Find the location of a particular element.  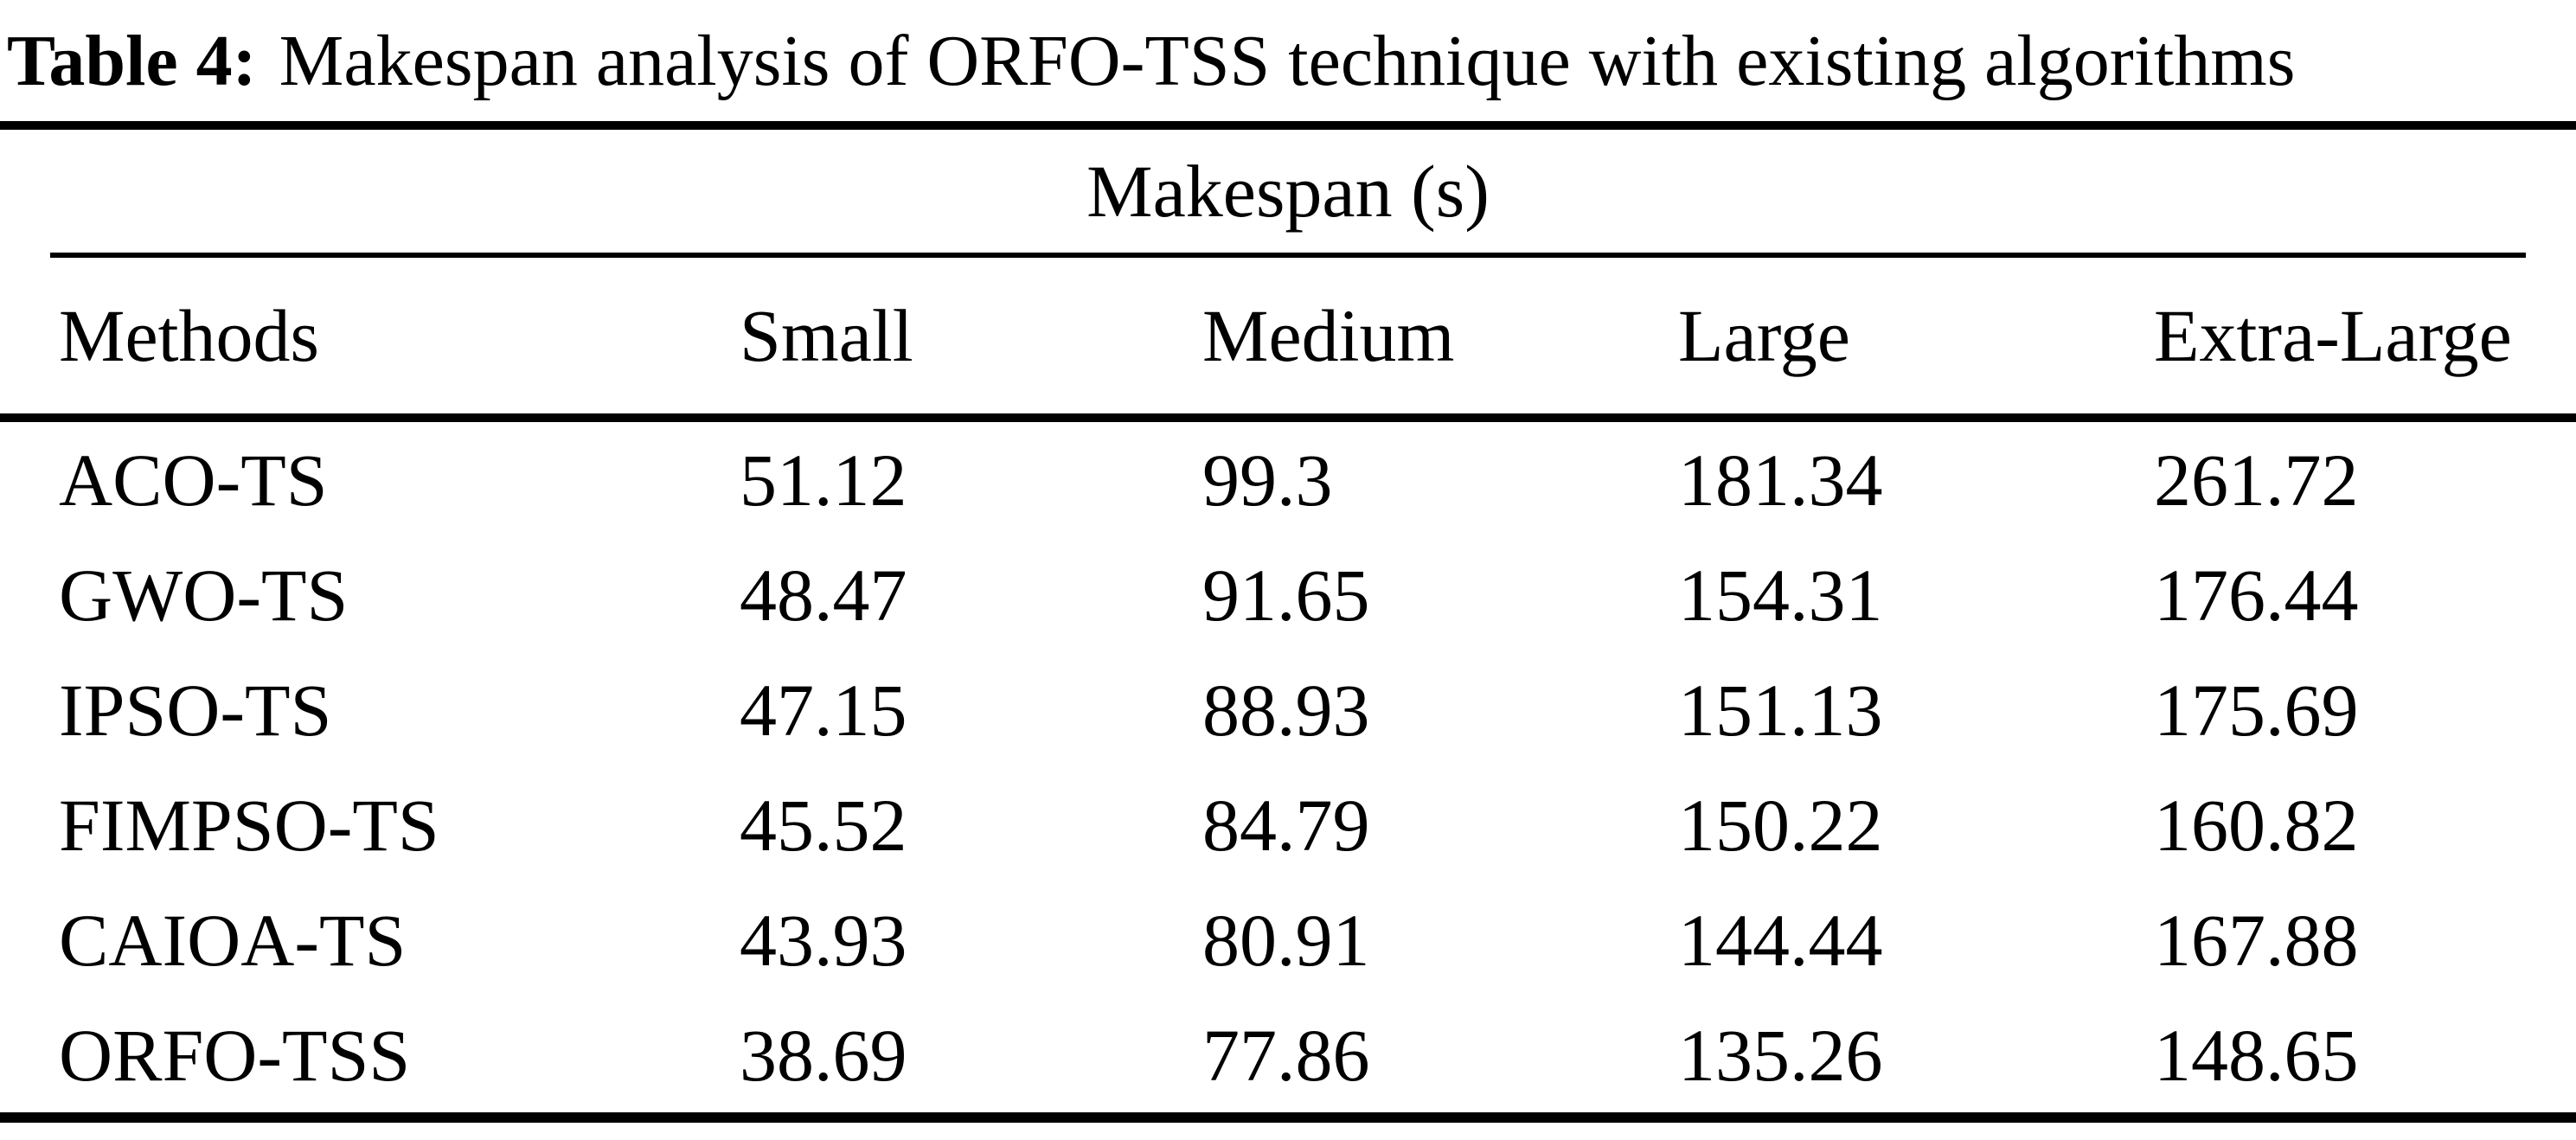

value-cell: 47.15 is located at coordinates (823, 710).